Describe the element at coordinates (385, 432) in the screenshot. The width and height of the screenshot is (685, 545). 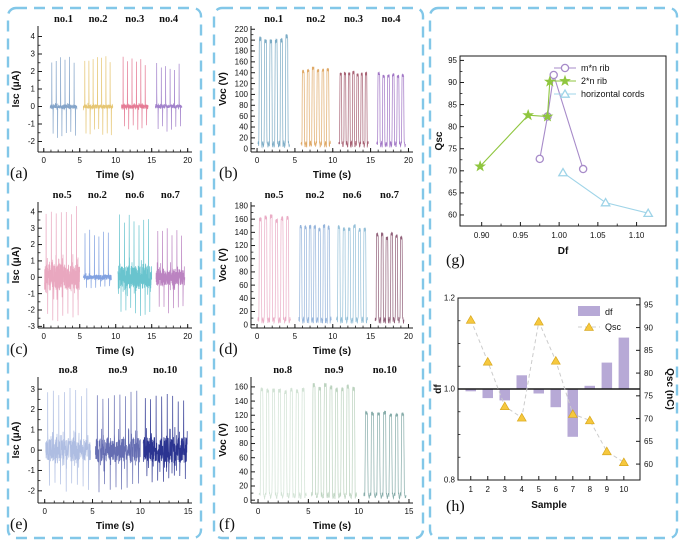
I see `series-no.10: no.10` at that location.